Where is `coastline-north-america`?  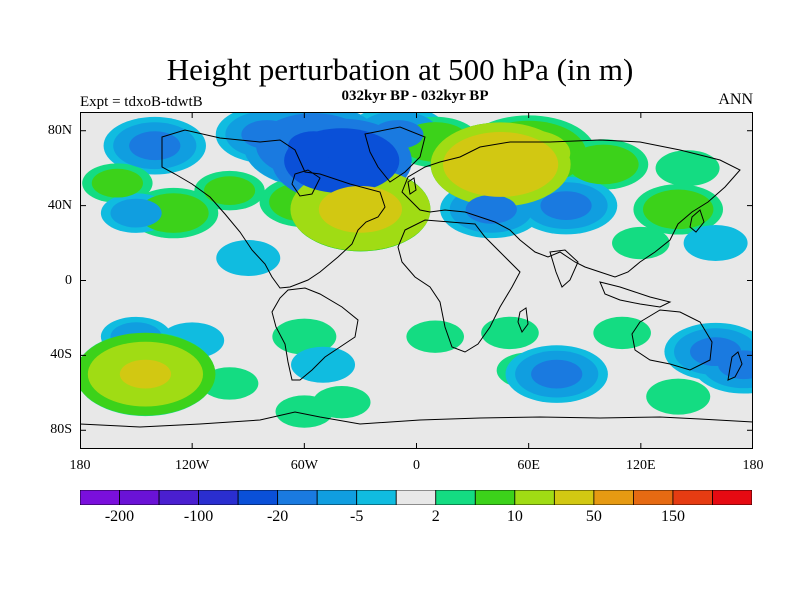
coastline-north-america is located at coordinates (273, 209).